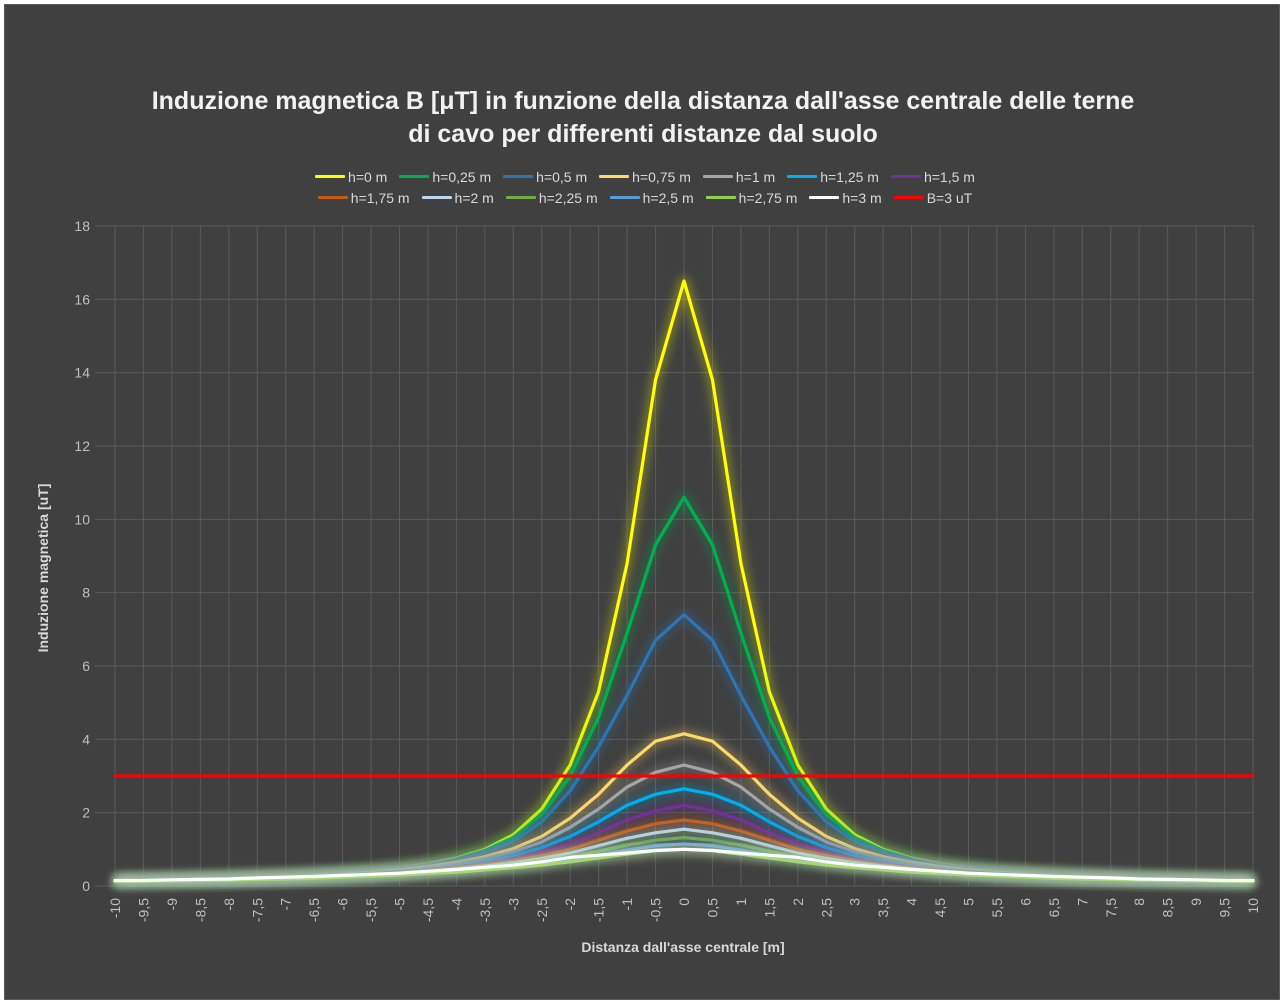 Image resolution: width=1283 pixels, height=1003 pixels. Describe the element at coordinates (862, 197) in the screenshot. I see `legend-label: h=3 m` at that location.